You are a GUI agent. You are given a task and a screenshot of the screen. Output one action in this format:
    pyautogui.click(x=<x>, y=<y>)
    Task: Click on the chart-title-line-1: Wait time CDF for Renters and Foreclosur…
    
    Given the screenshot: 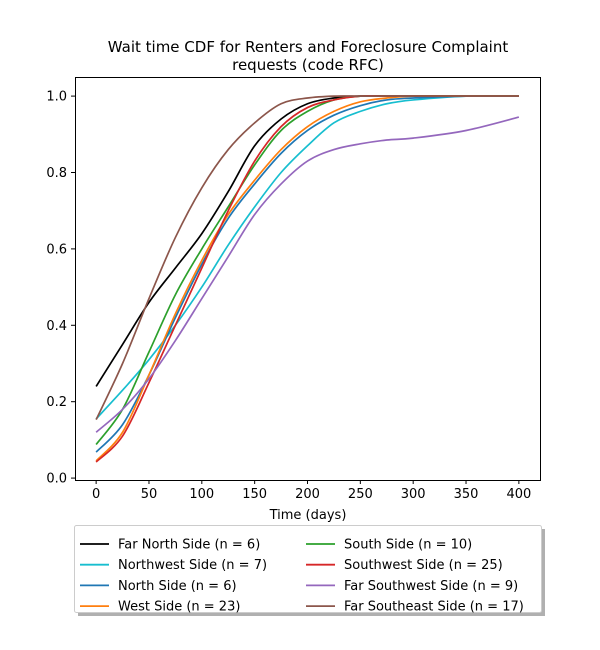 What is the action you would take?
    pyautogui.click(x=308, y=47)
    